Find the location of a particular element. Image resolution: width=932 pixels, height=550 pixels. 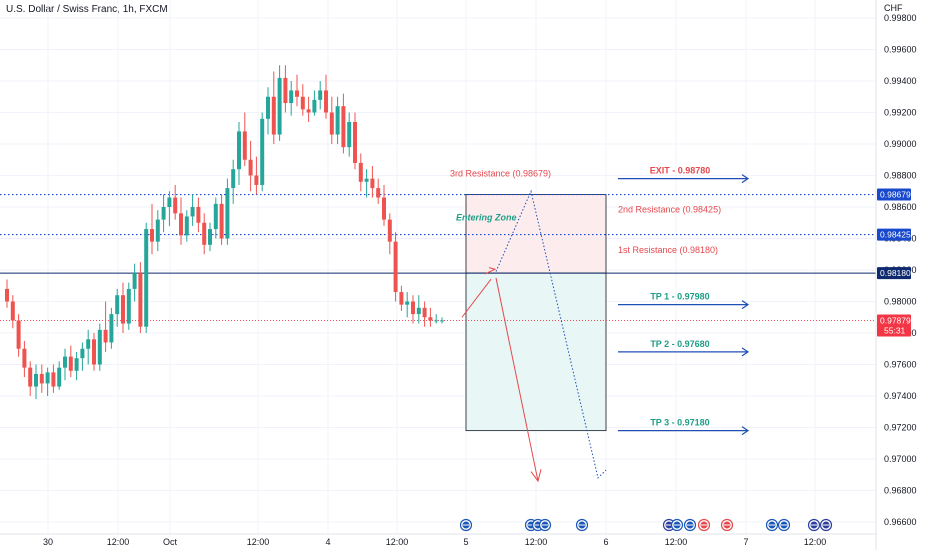

red-down-arrowhead is located at coordinates (536, 476).